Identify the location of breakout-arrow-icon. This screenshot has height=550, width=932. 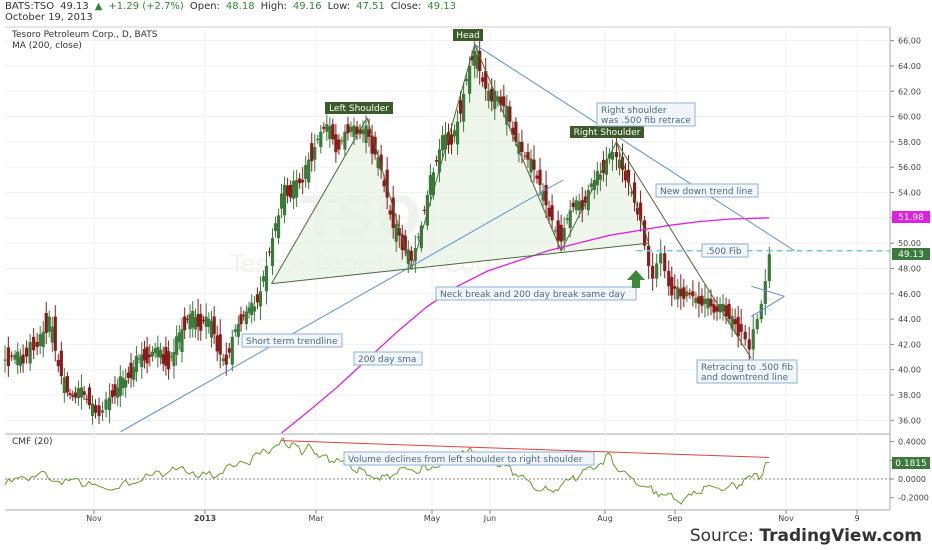
(636, 279).